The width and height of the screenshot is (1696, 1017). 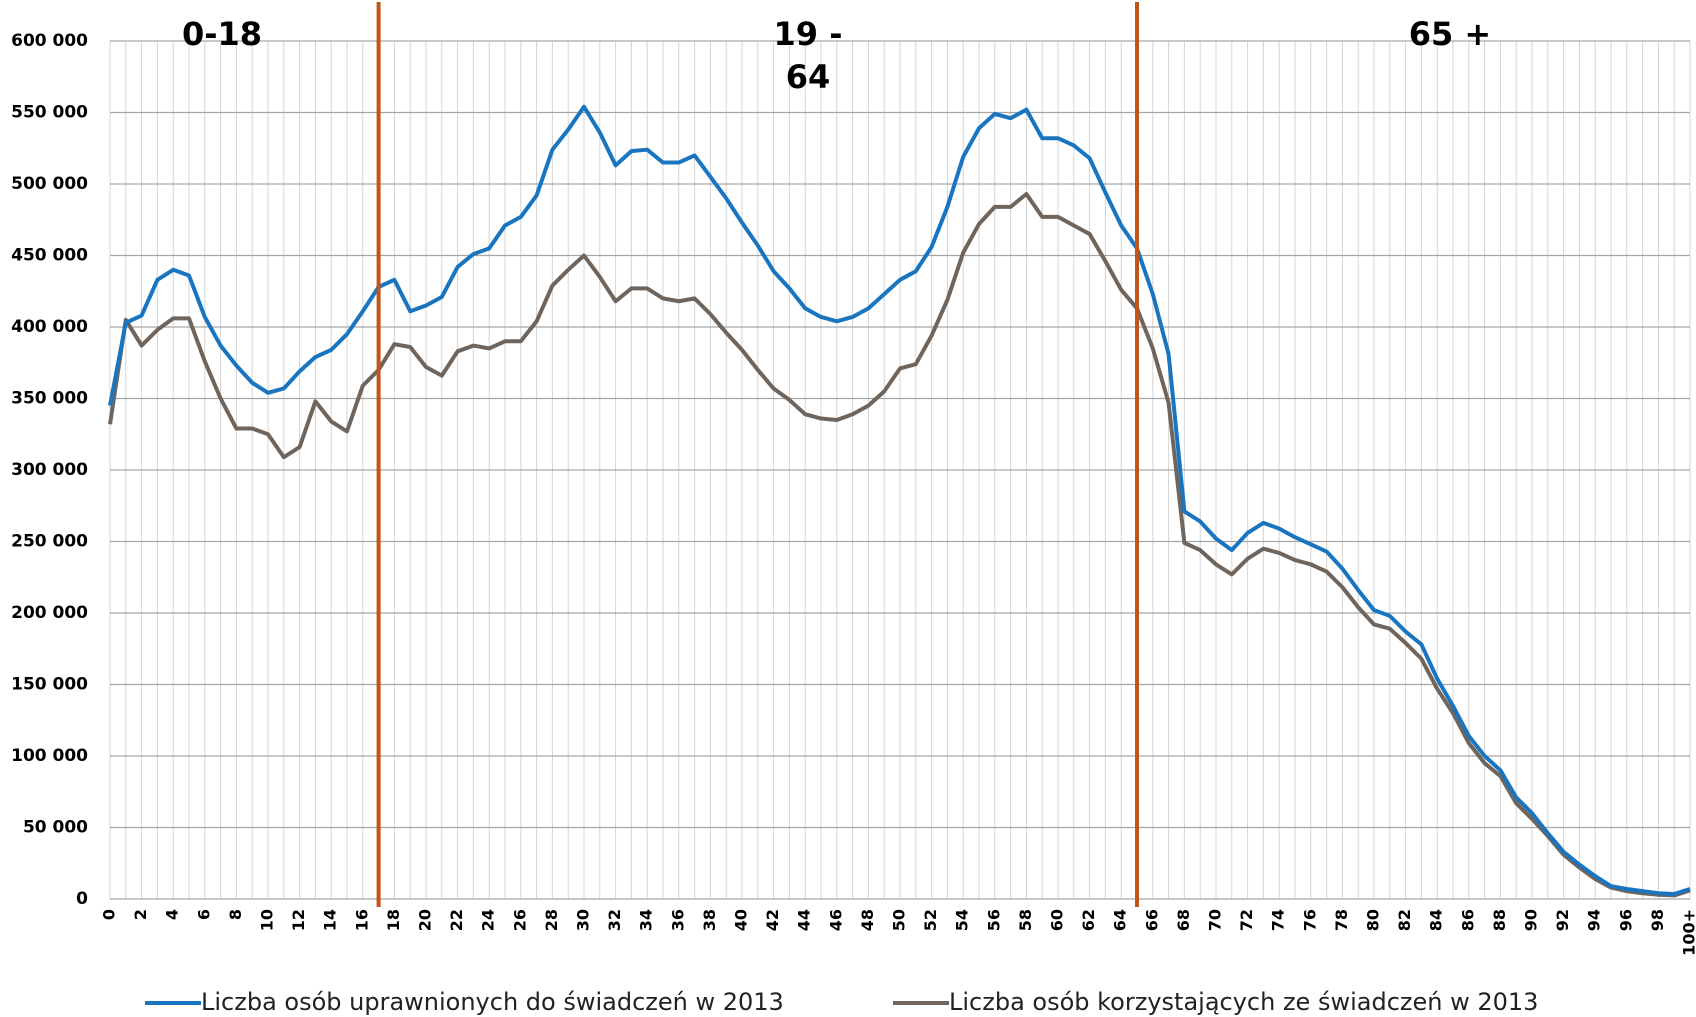 I want to click on x-tick-label: 64, so click(x=1120, y=920).